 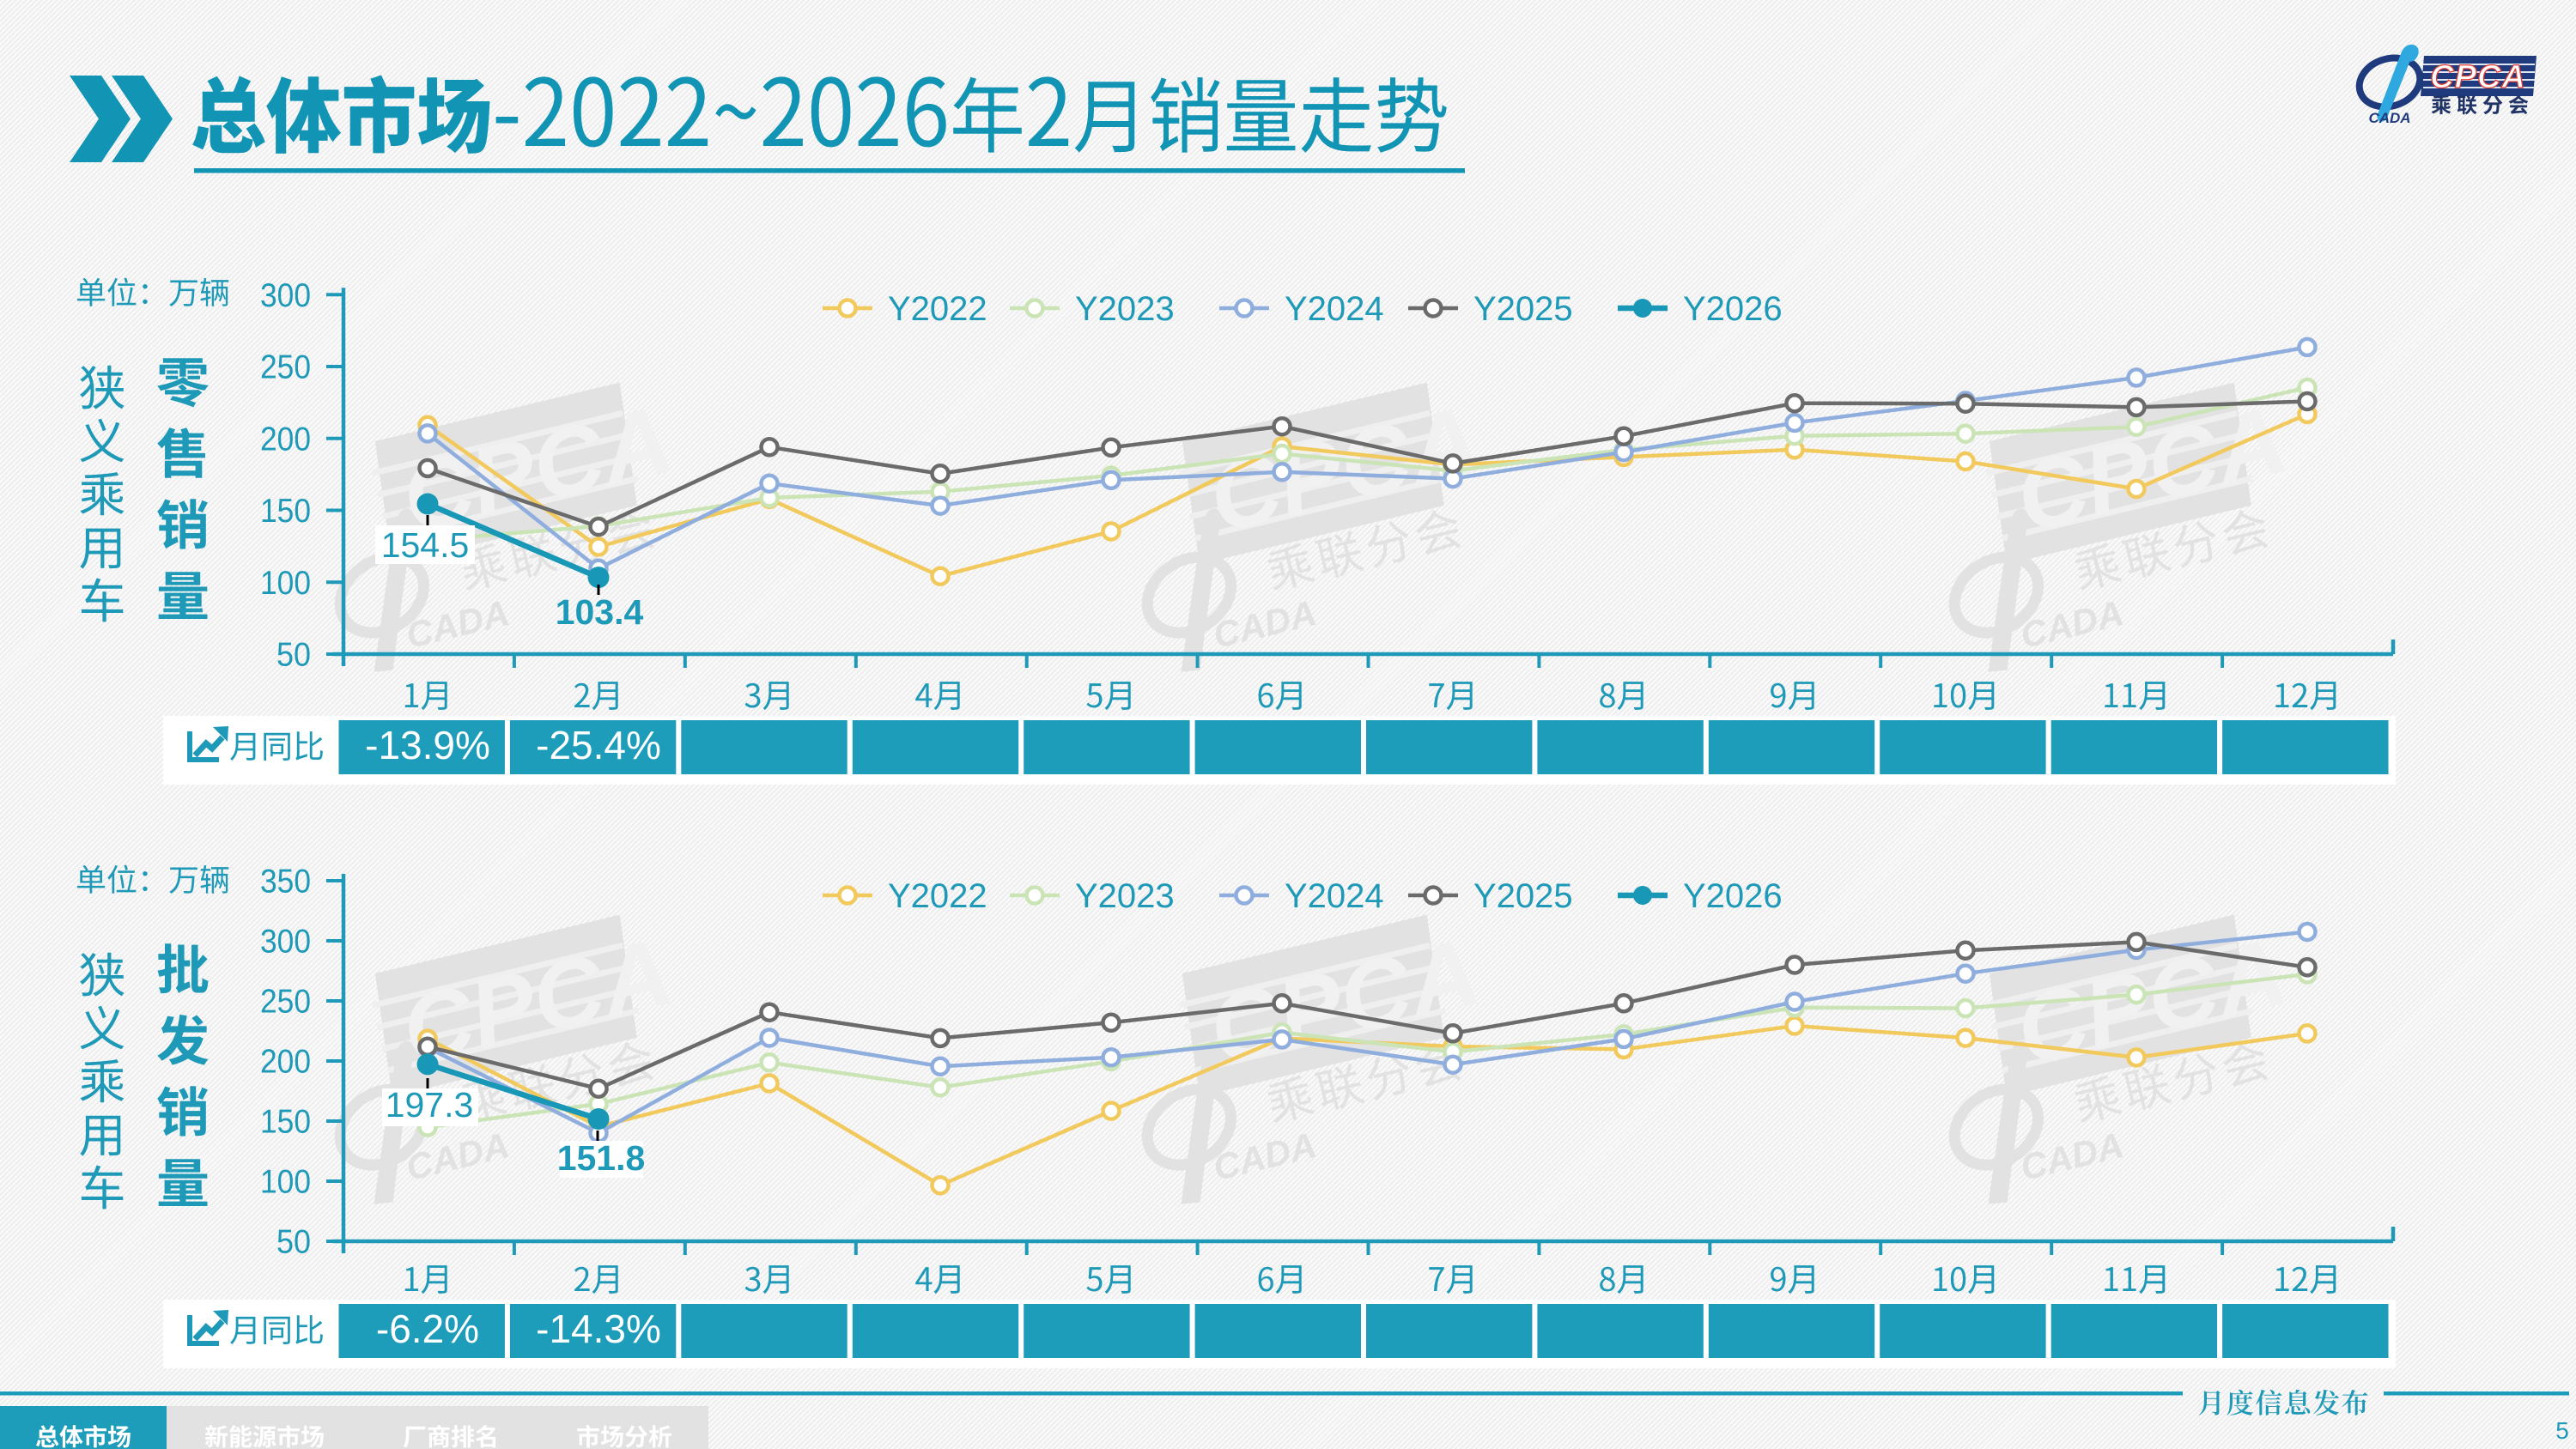 What do you see at coordinates (598, 1329) in the screenshot?
I see `svg-text: -14.3%` at bounding box center [598, 1329].